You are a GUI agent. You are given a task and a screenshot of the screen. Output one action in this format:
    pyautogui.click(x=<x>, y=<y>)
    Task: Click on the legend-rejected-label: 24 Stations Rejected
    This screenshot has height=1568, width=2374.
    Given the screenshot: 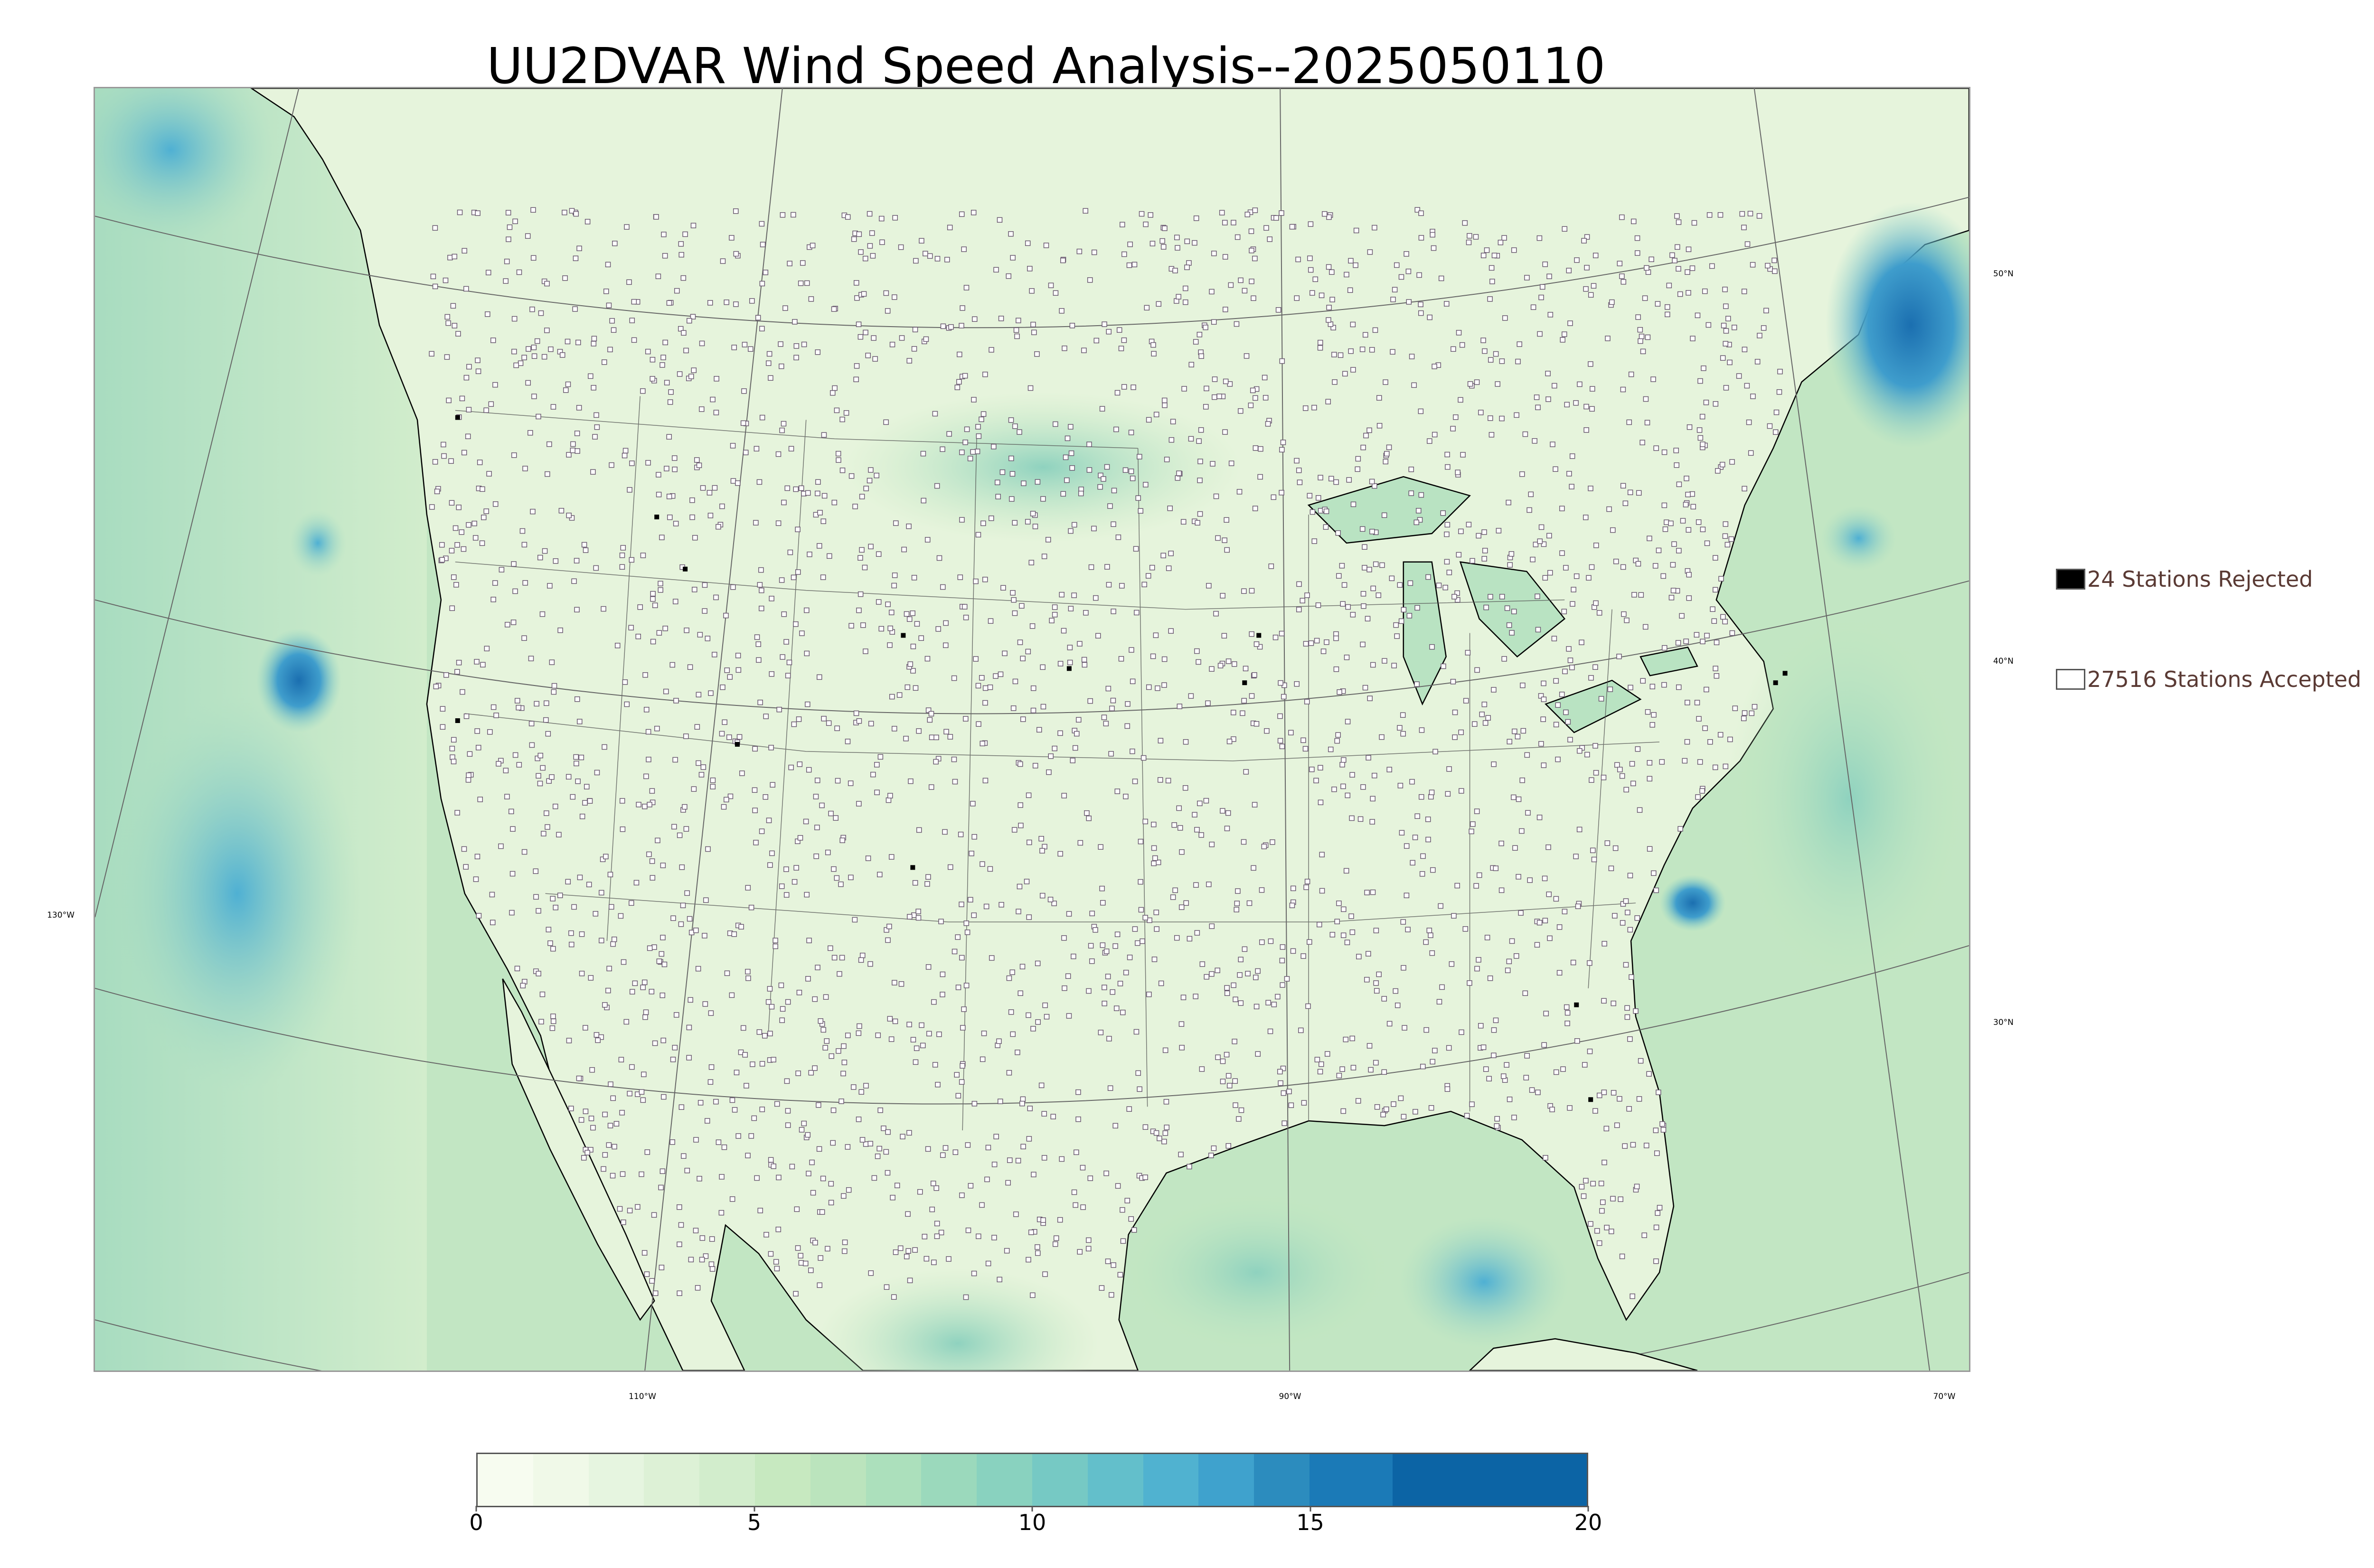 What is the action you would take?
    pyautogui.click(x=2200, y=579)
    